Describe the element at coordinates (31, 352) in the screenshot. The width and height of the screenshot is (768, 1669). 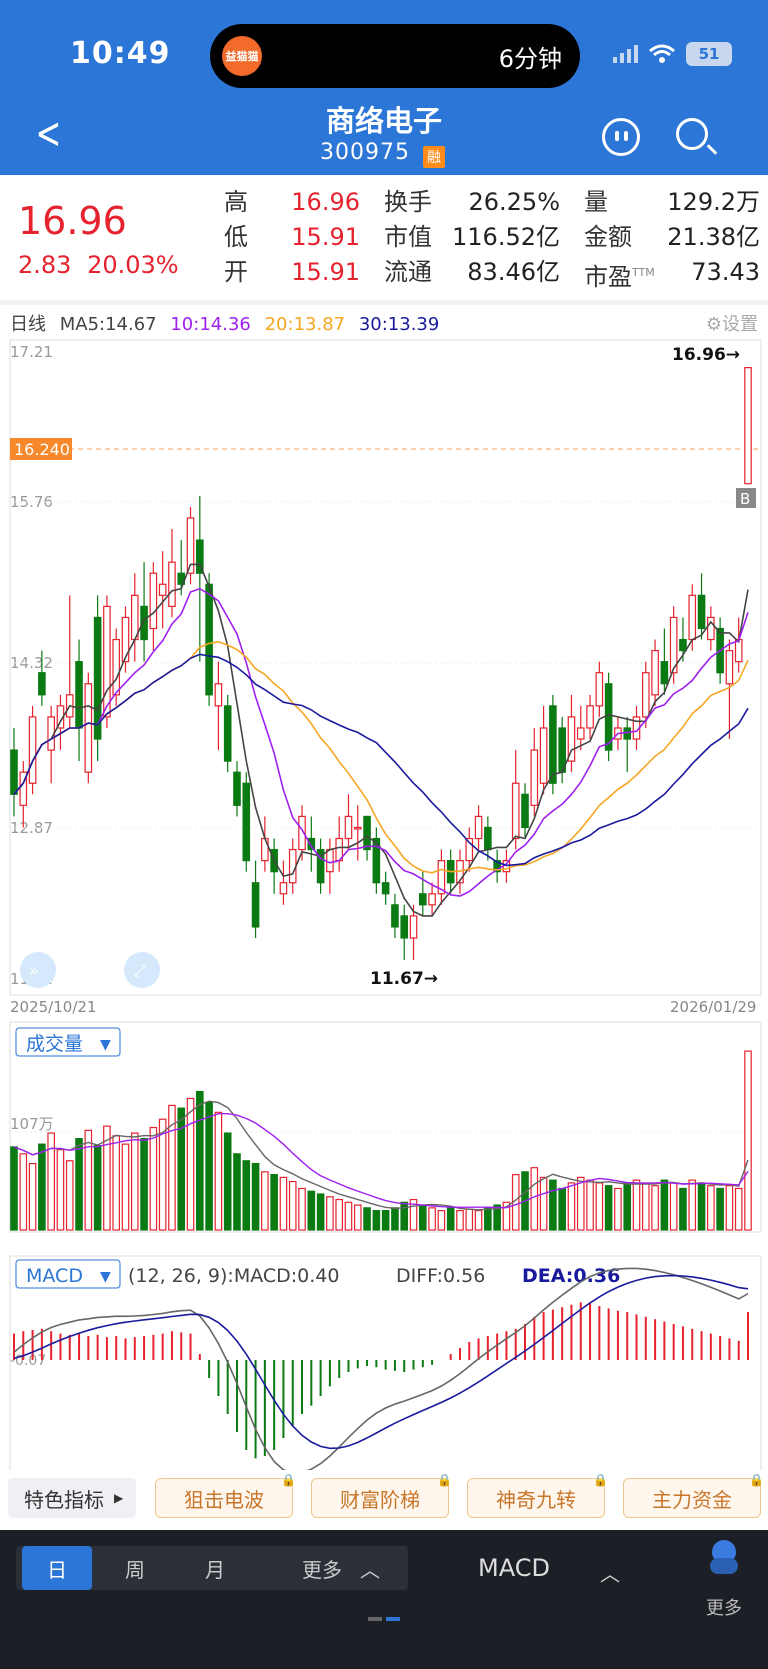
I see `y-tick: 17.21` at that location.